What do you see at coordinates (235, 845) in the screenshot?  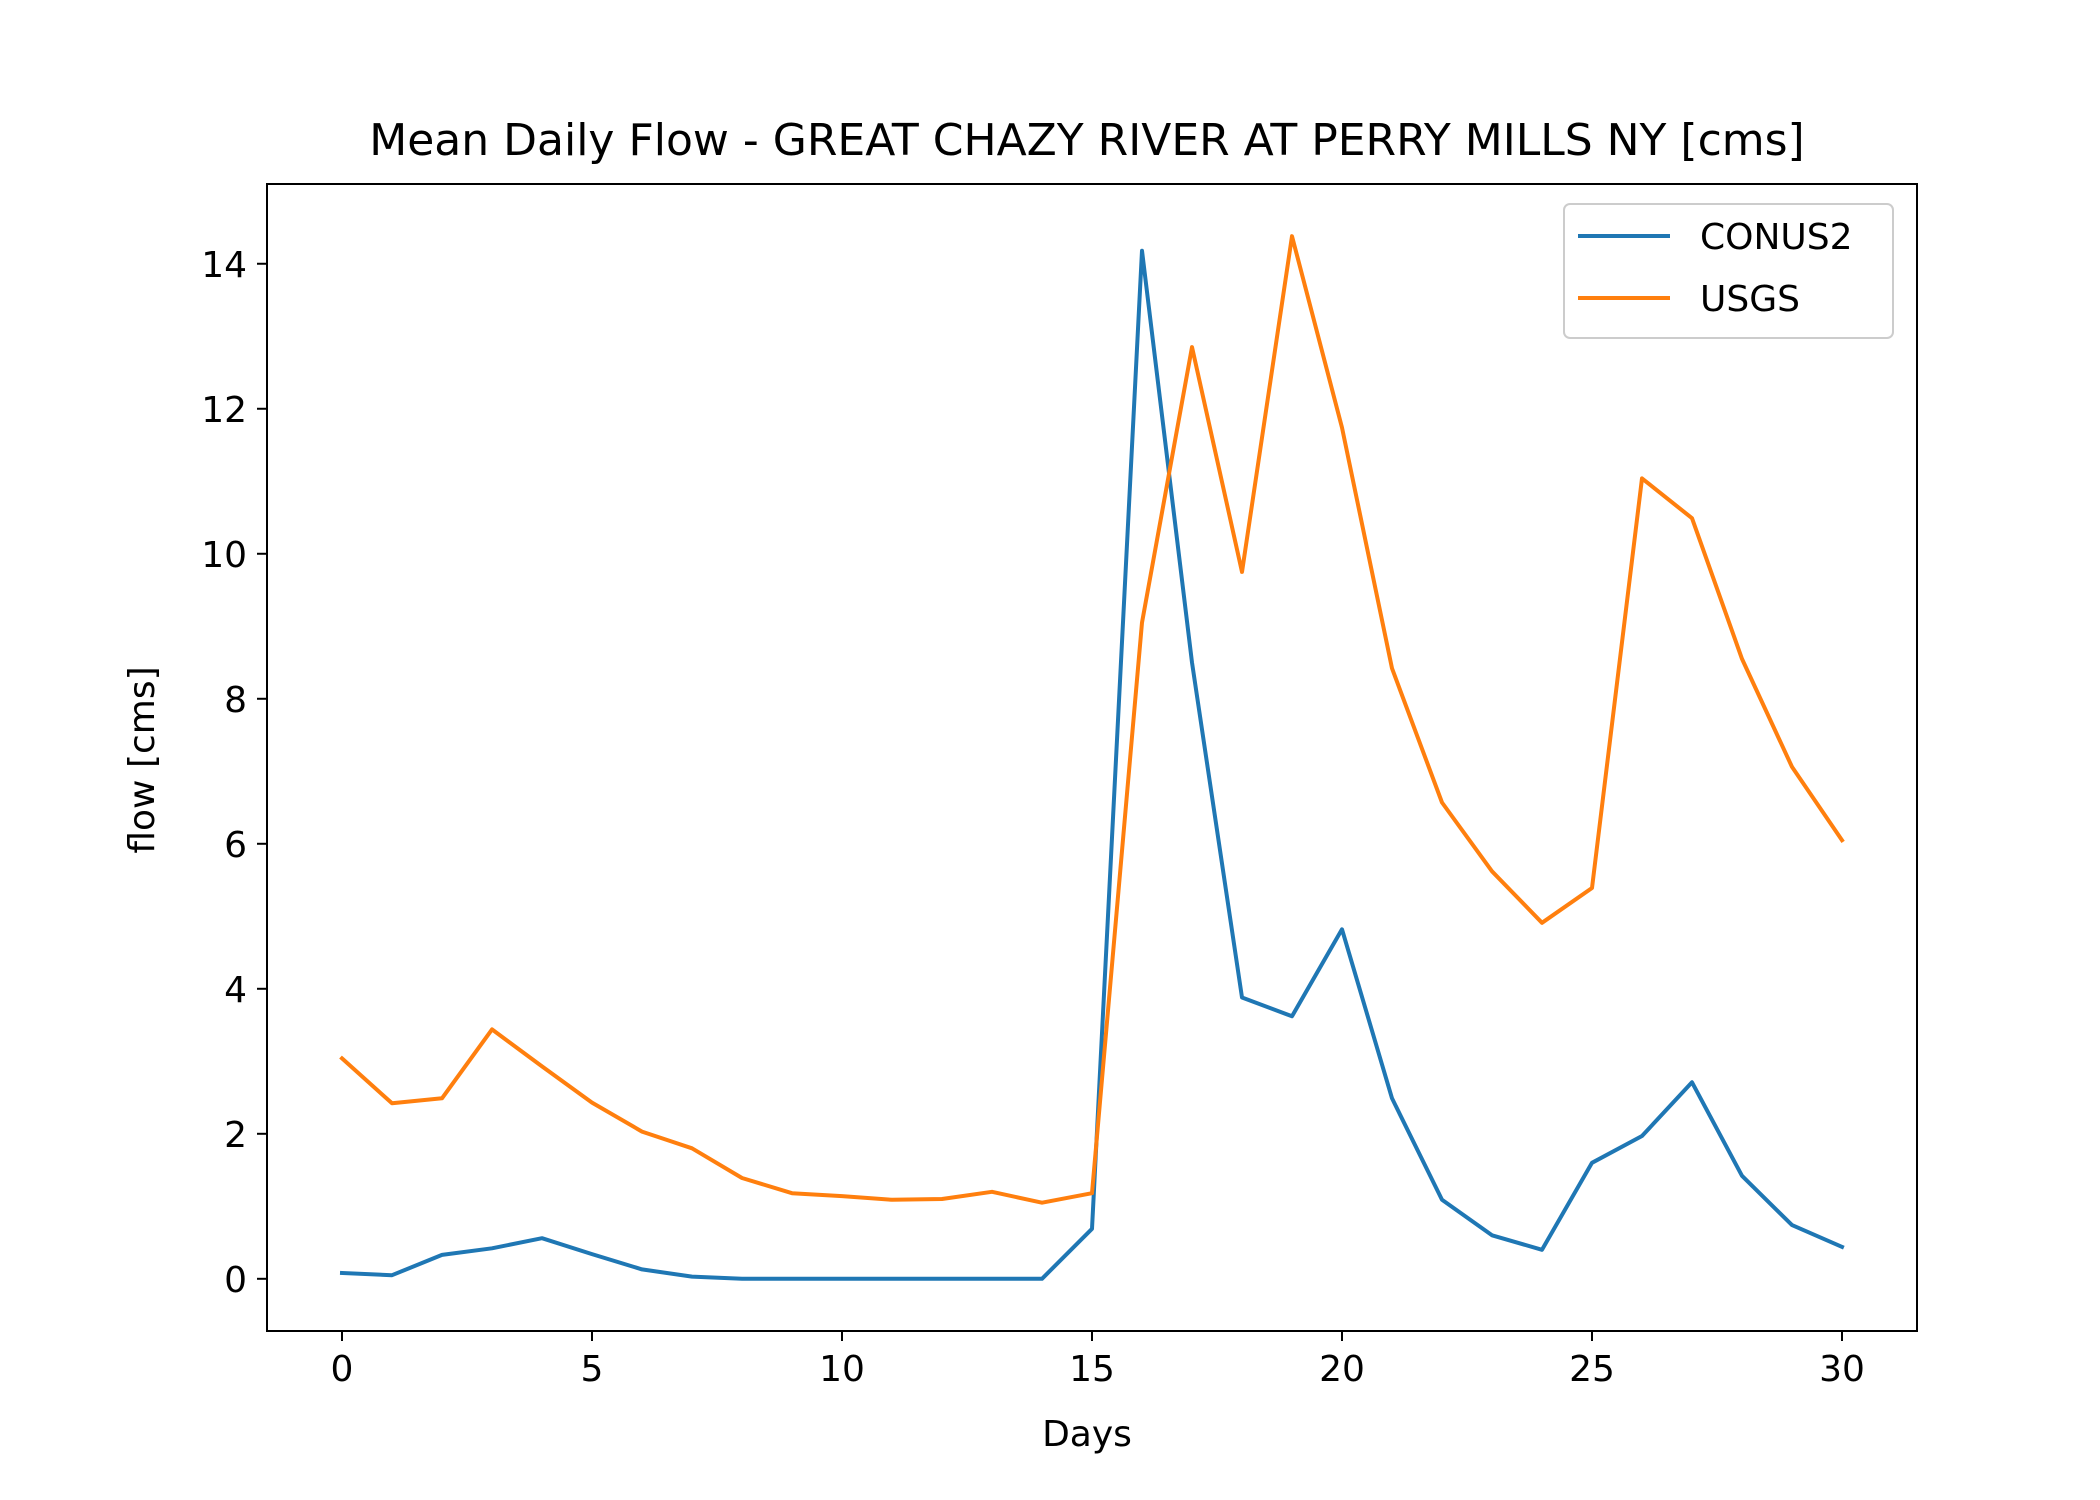 I see `y-tick-label: 6` at bounding box center [235, 845].